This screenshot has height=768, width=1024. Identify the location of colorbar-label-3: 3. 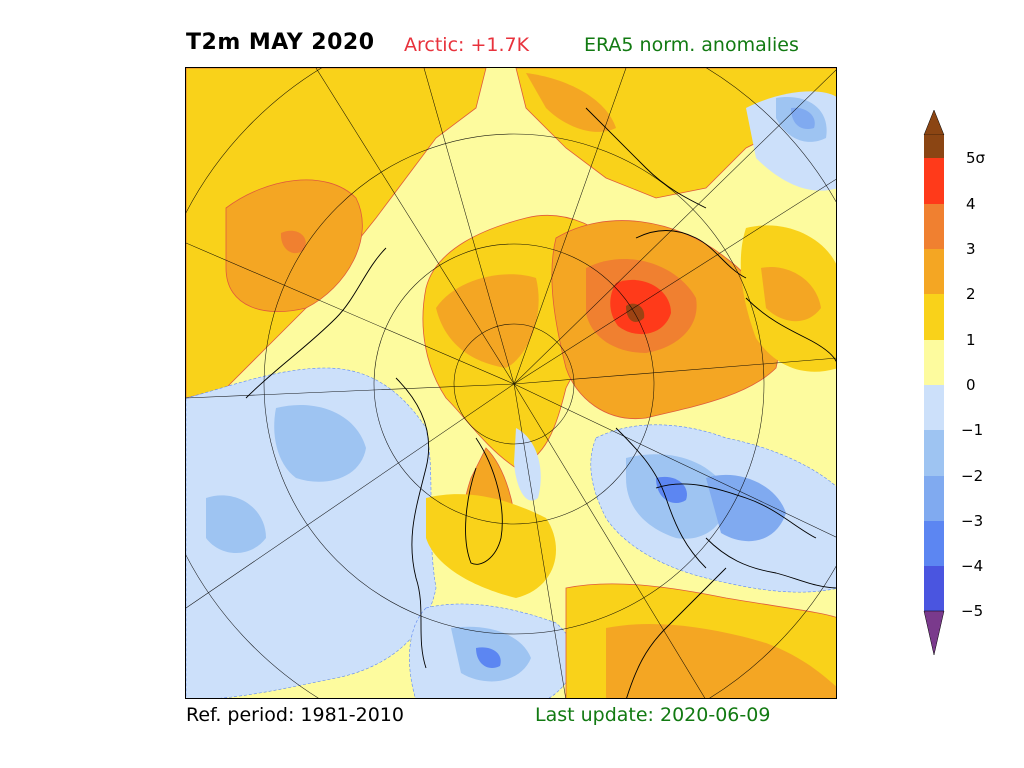
(971, 249).